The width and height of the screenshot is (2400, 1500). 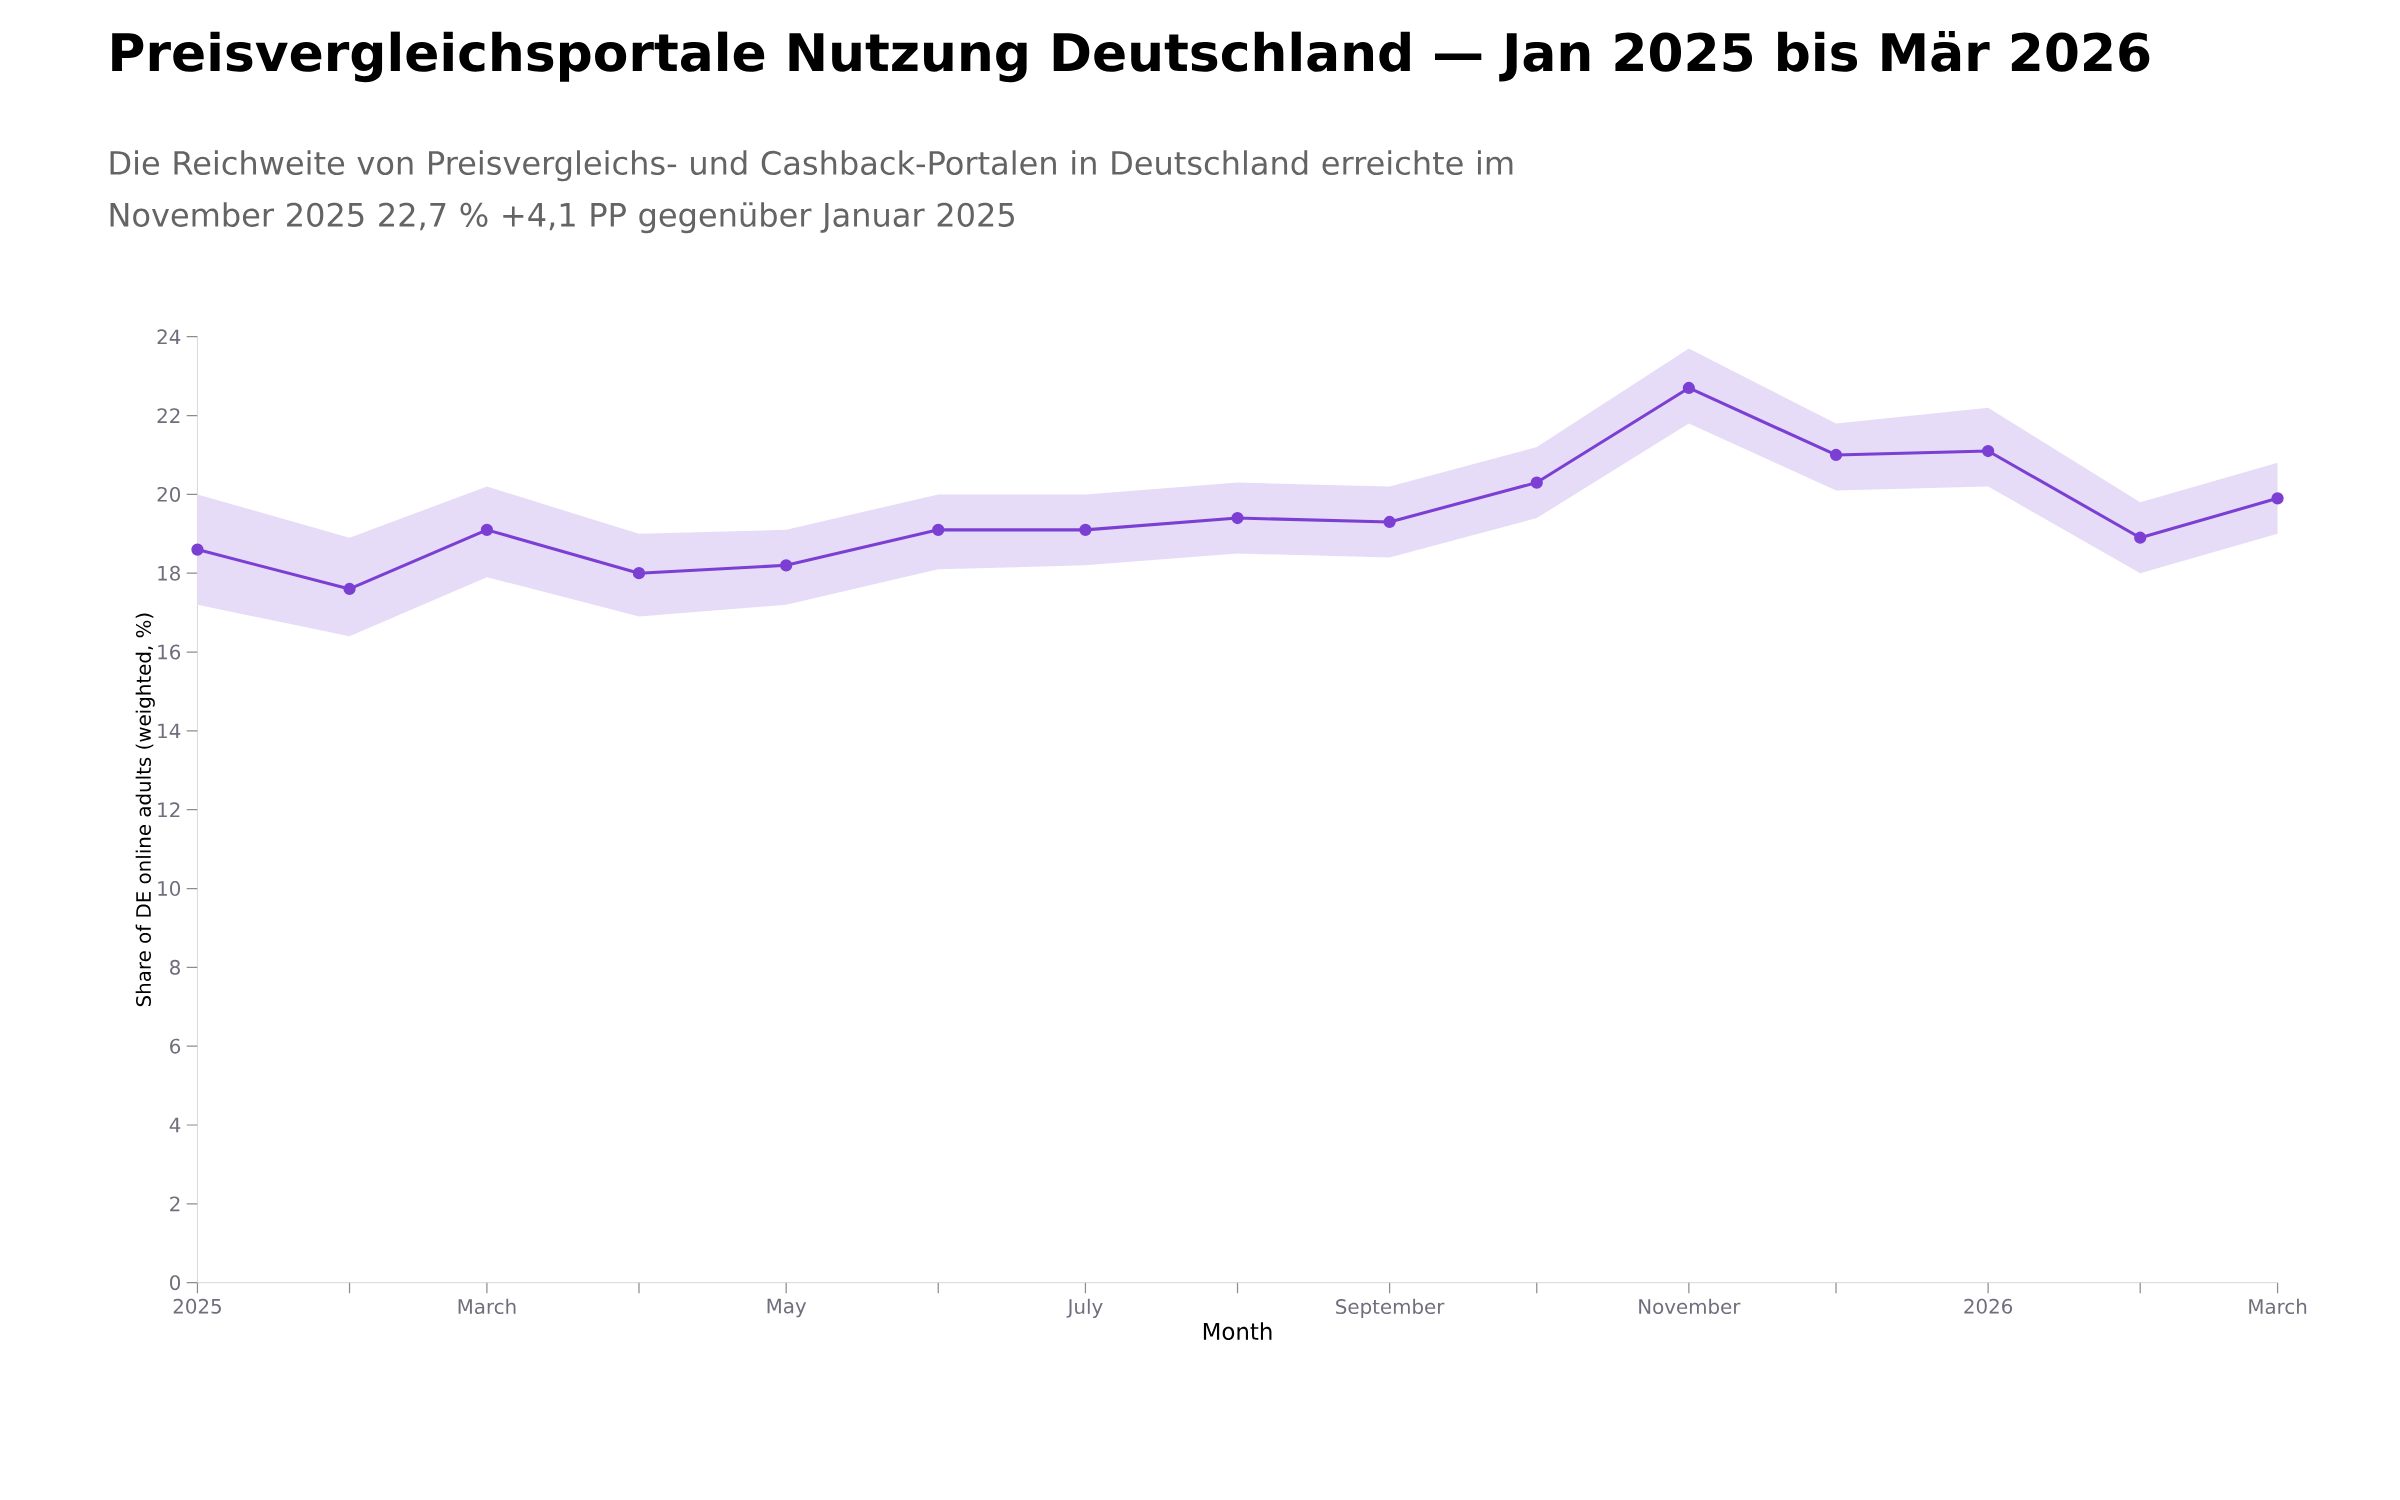 I want to click on y-tick-label: 18, so click(x=169, y=573).